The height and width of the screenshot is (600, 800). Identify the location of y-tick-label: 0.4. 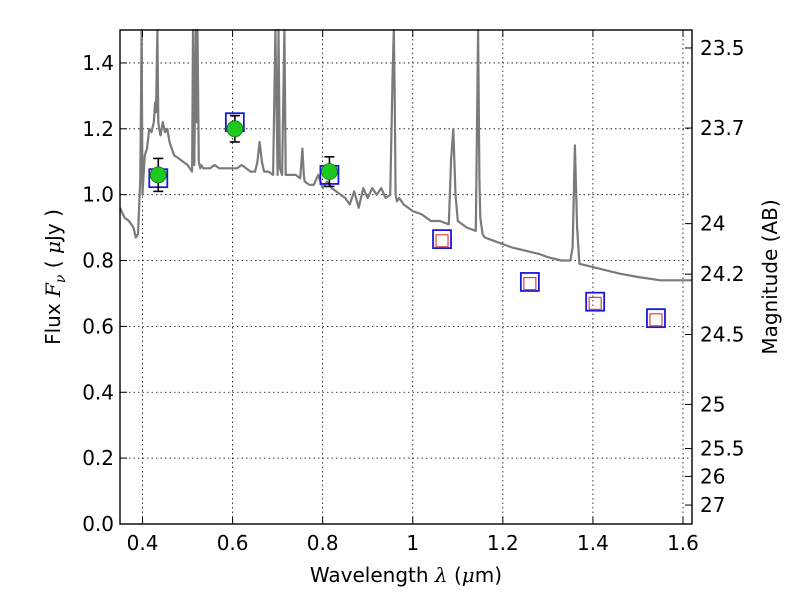
(98, 392).